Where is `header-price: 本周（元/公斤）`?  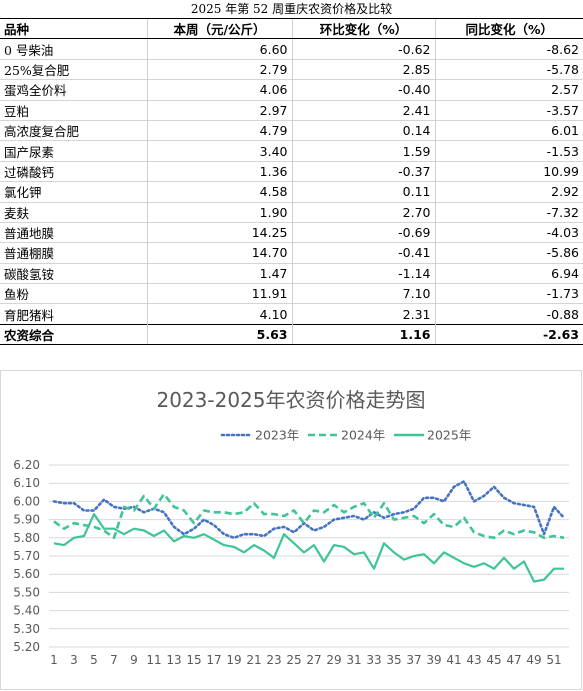 header-price: 本周（元/公斤） is located at coordinates (219, 28).